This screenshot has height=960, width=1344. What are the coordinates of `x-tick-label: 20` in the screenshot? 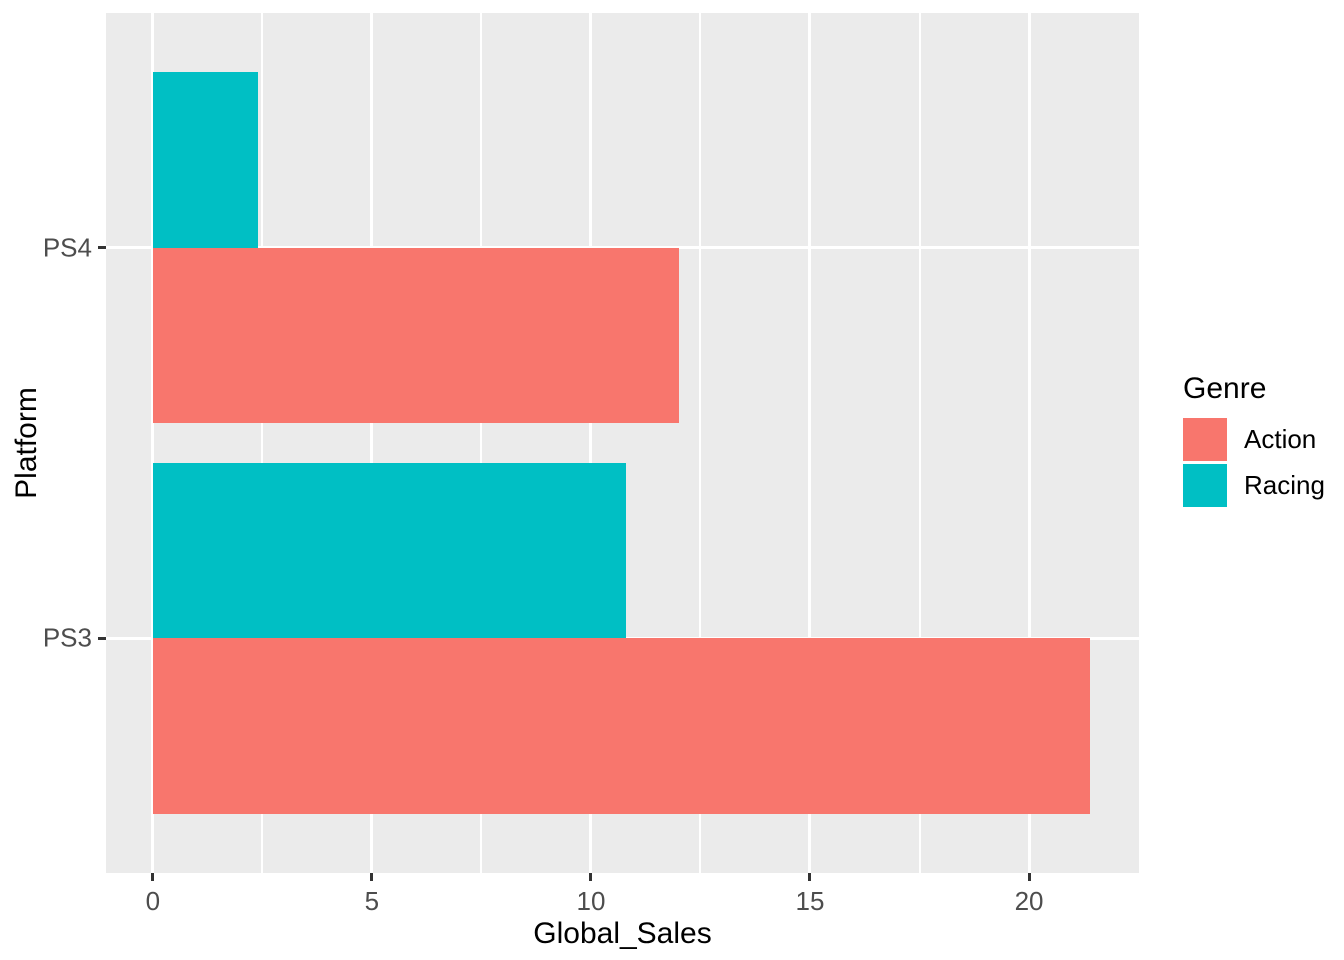 It's located at (1029, 901).